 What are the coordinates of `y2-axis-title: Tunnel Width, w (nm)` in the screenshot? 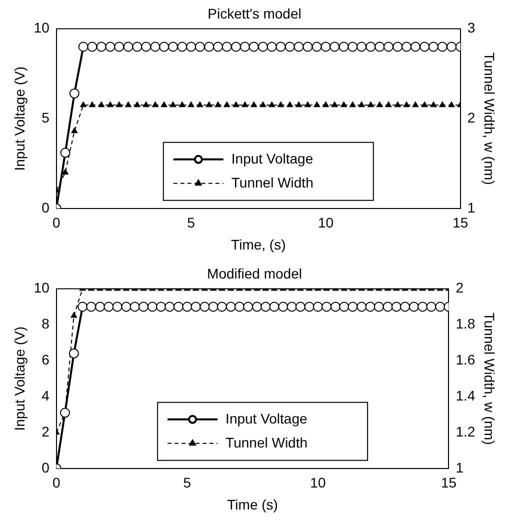 It's located at (490, 378).